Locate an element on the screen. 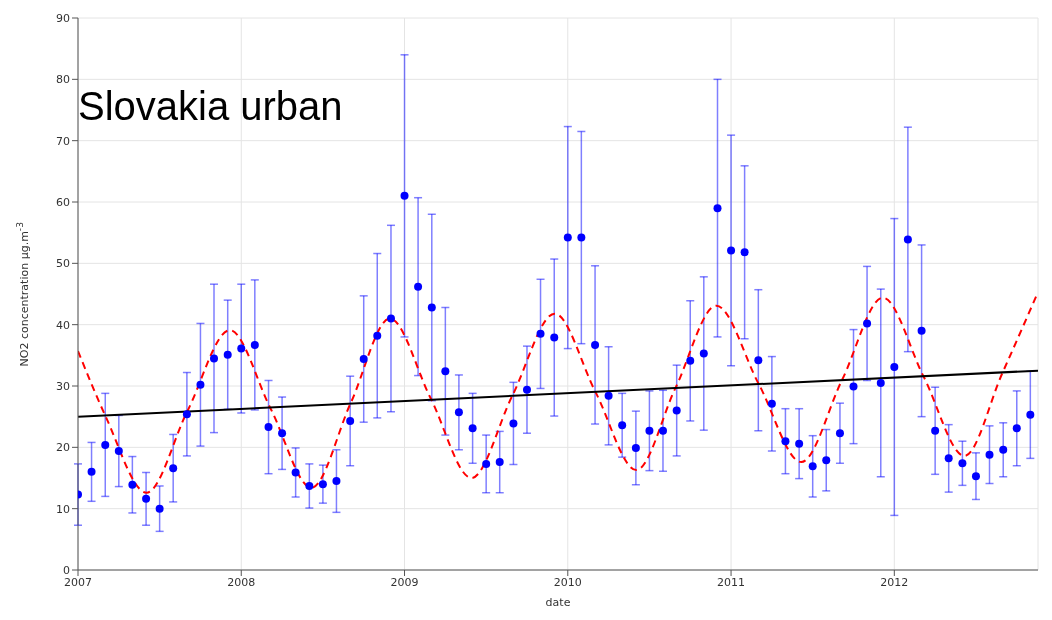 The image size is (1052, 620). y-tick-label: 70 is located at coordinates (63, 141).